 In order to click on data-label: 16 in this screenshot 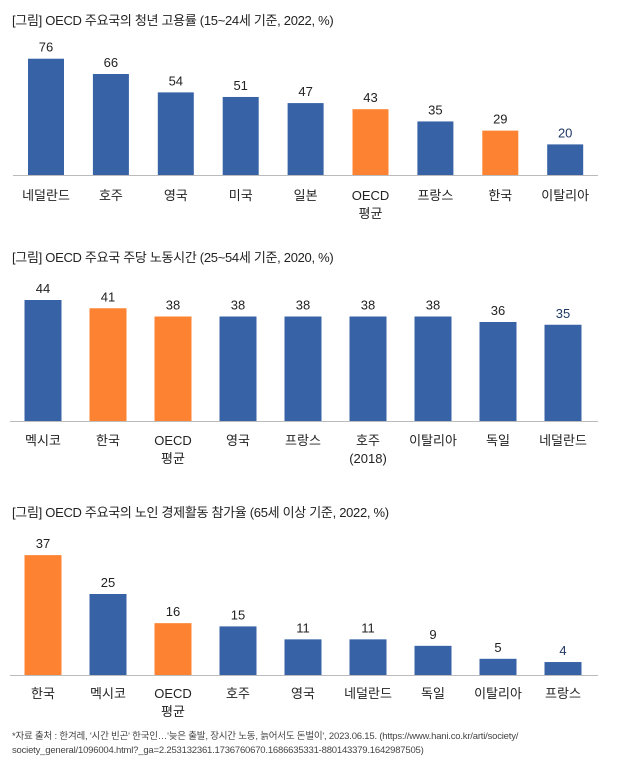, I will do `click(173, 611)`.